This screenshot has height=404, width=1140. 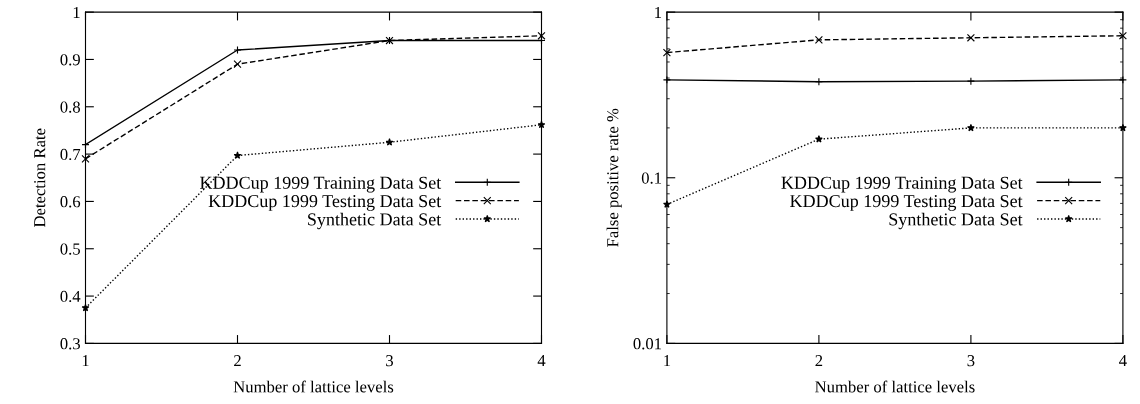 I want to click on y-tick-label: 0.9, so click(x=70, y=60).